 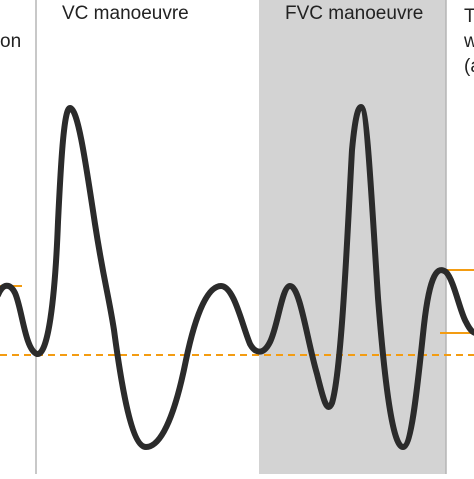 What do you see at coordinates (11, 41) in the screenshot?
I see `left-panel-label-partial: on` at bounding box center [11, 41].